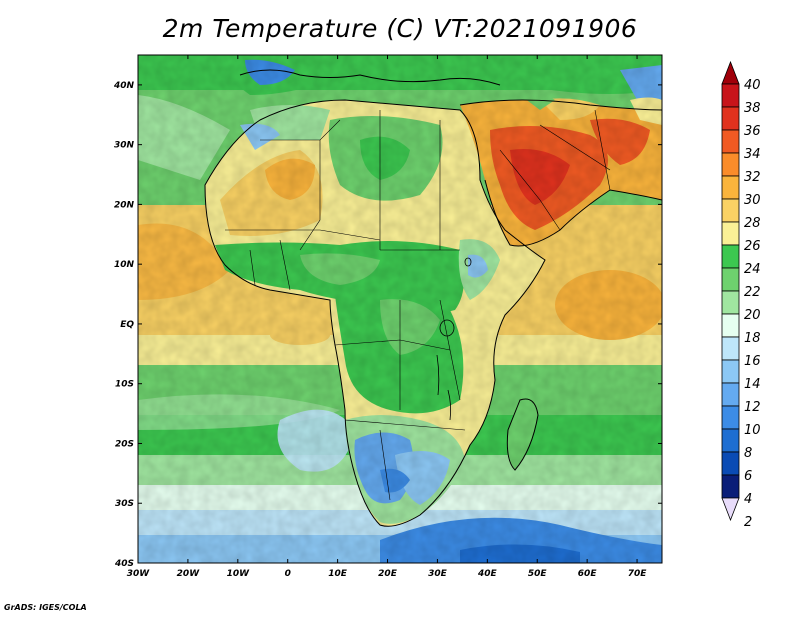 The height and width of the screenshot is (618, 800). Describe the element at coordinates (752, 407) in the screenshot. I see `colorbar-label: 12` at that location.